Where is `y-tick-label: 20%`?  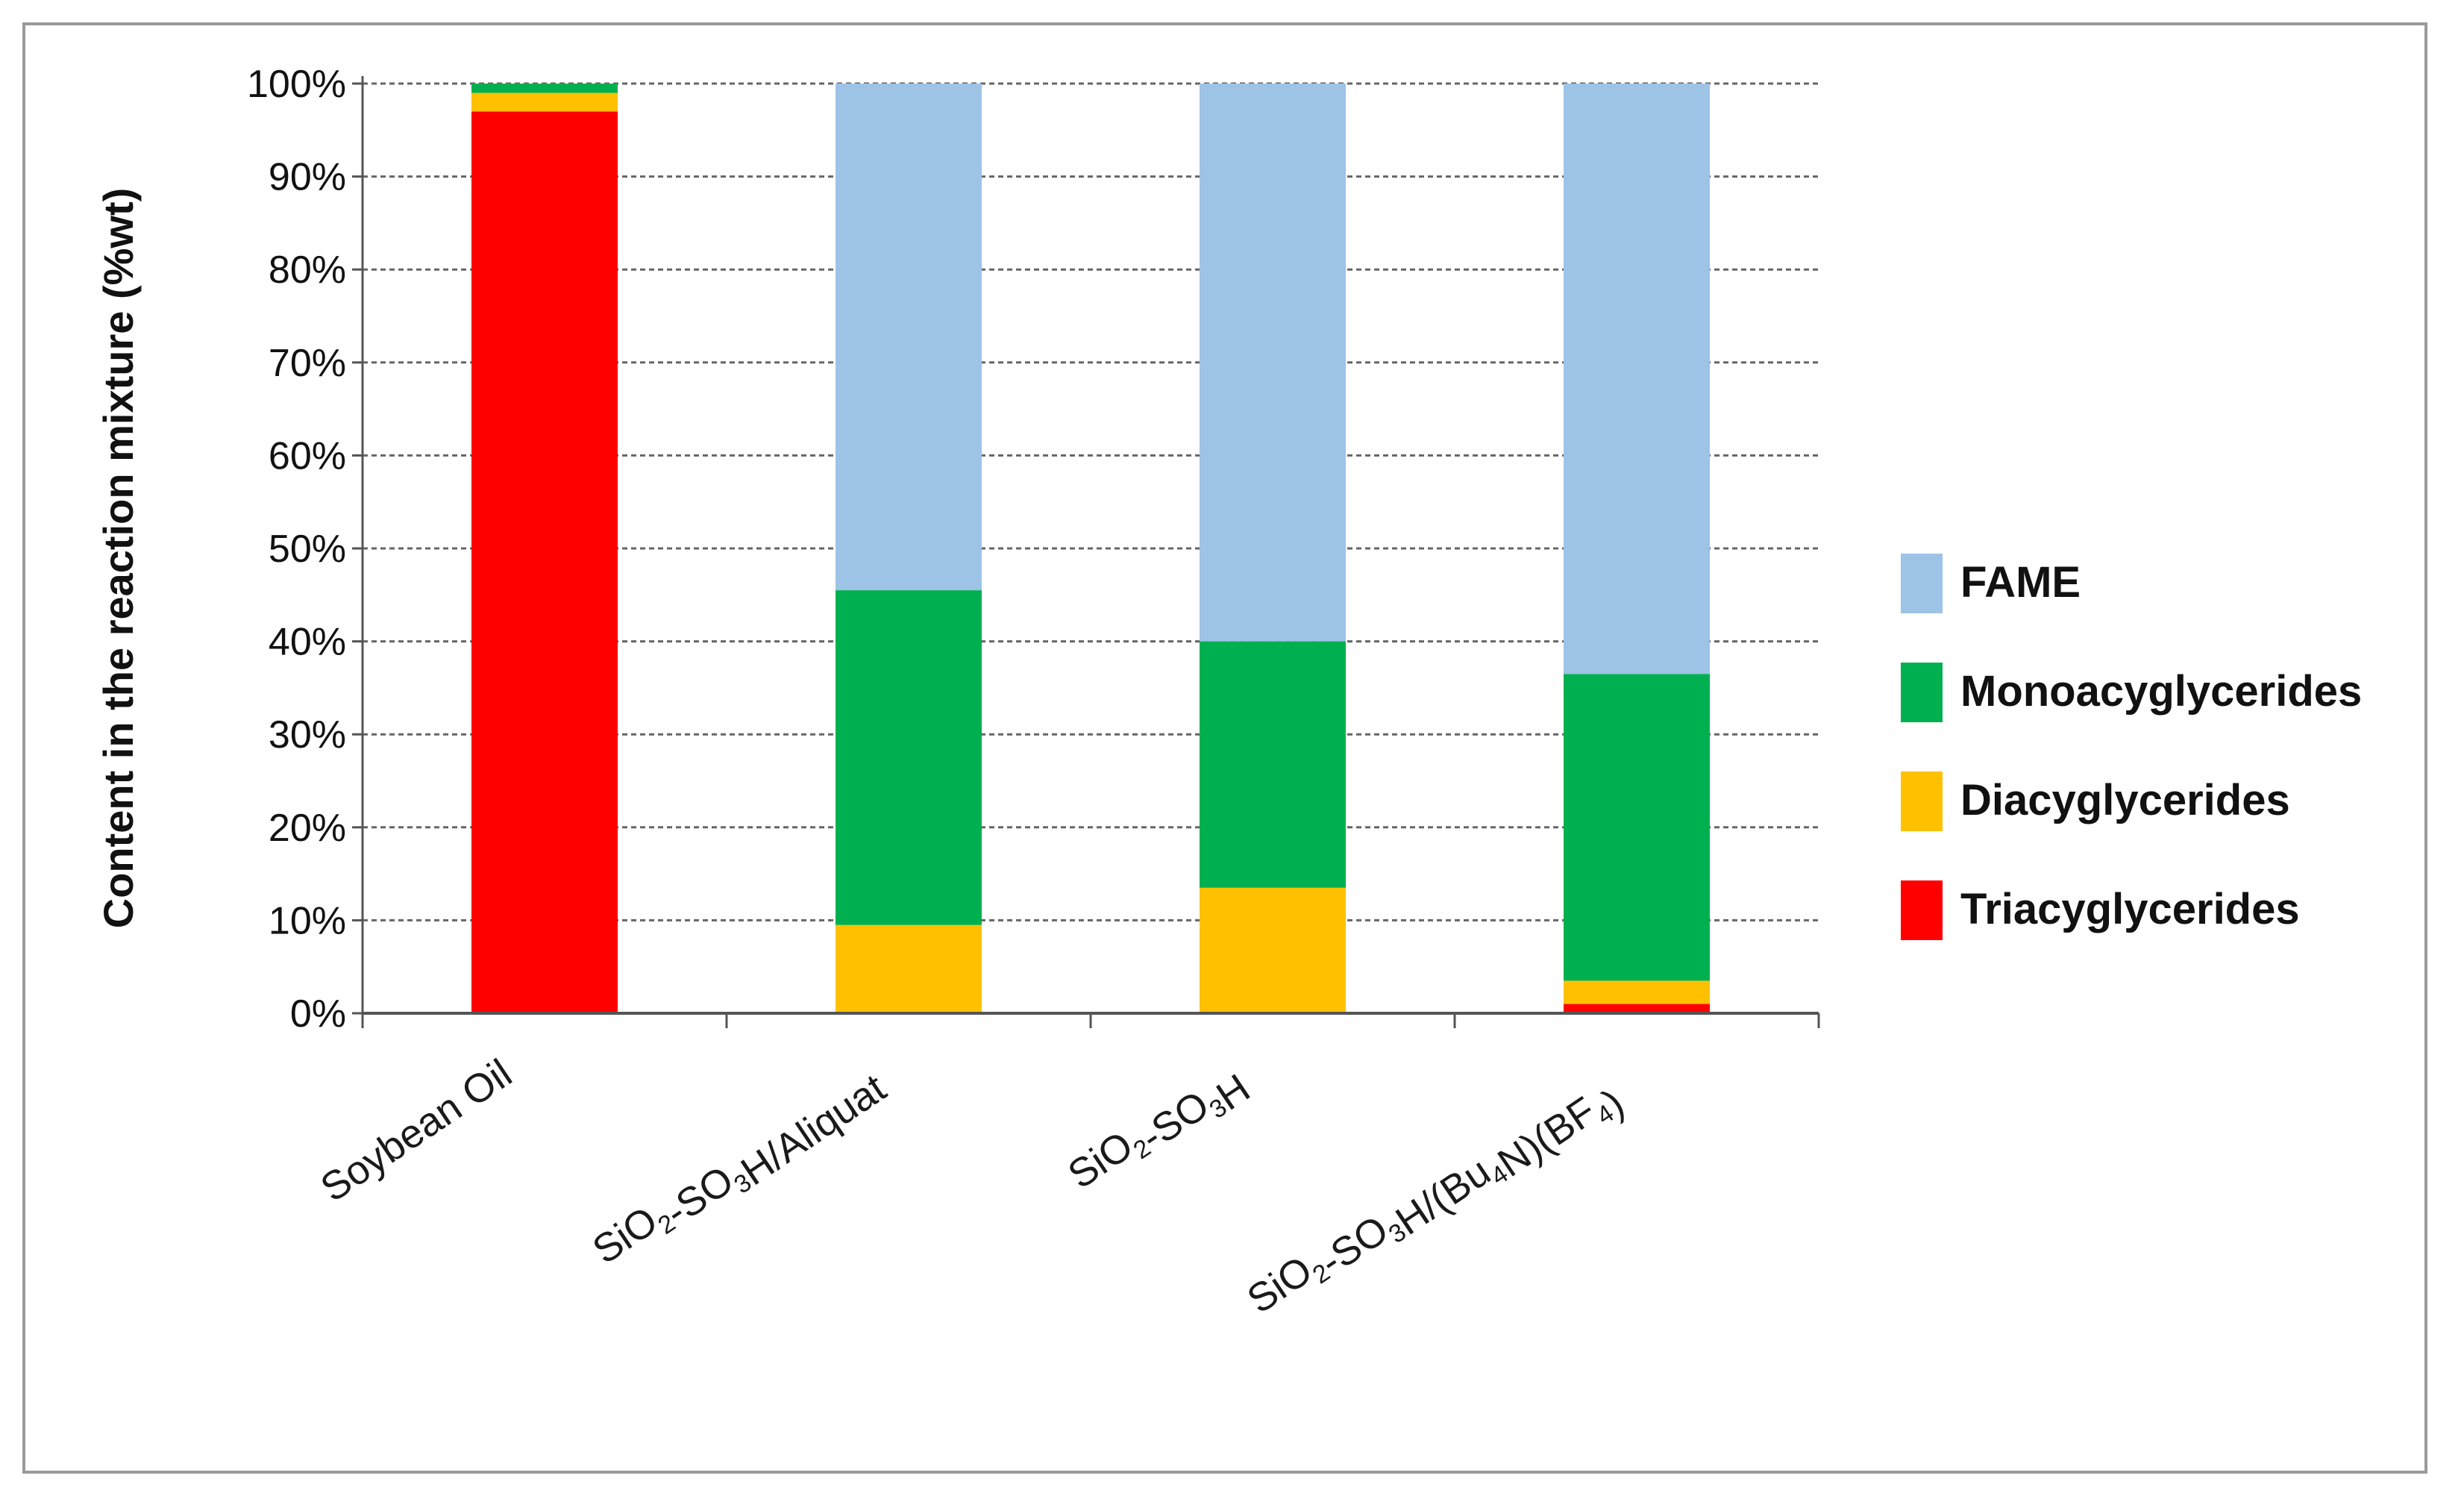 y-tick-label: 20% is located at coordinates (307, 828).